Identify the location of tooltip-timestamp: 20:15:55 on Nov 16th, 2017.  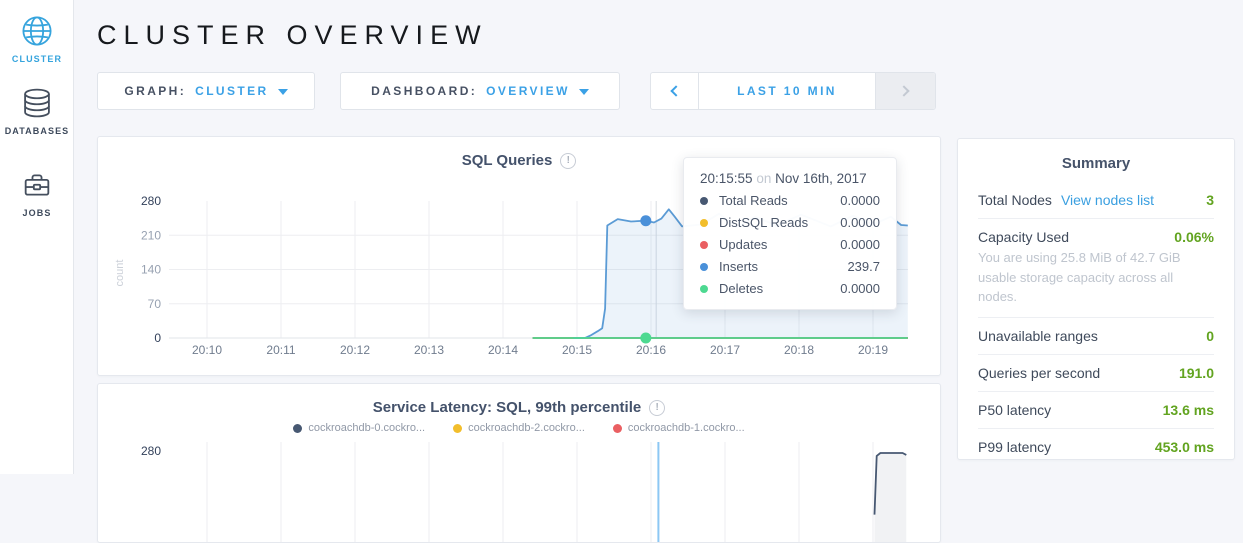
(783, 178).